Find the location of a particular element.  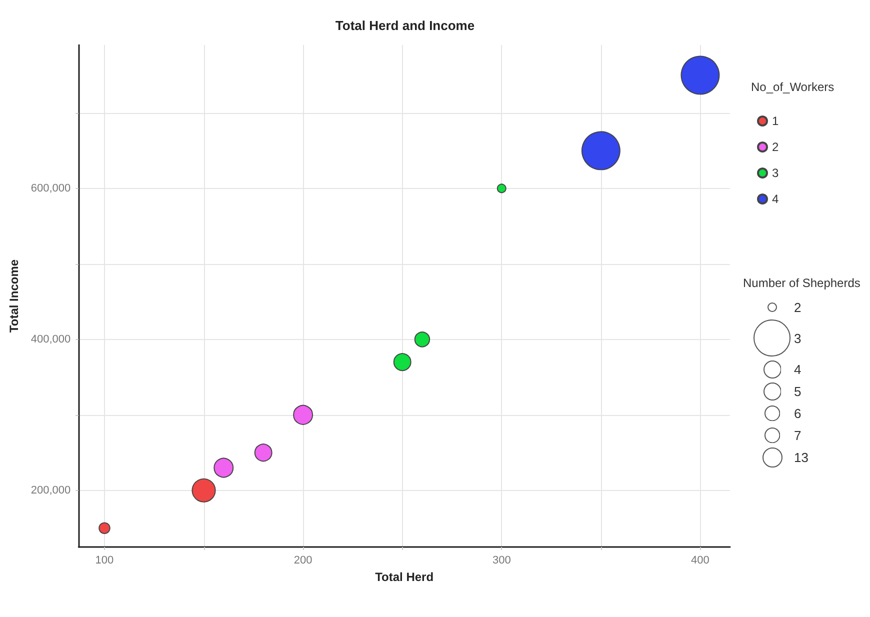

legend-label: 5 is located at coordinates (798, 391).